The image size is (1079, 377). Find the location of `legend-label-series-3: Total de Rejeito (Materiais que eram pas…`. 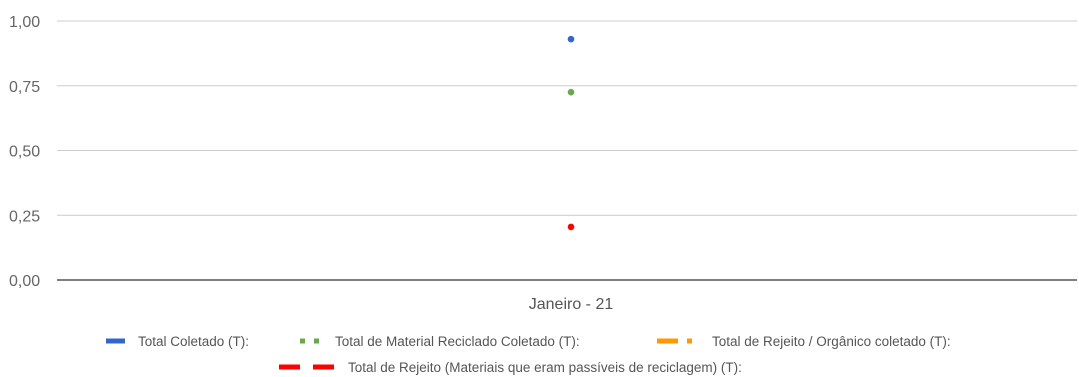

legend-label-series-3: Total de Rejeito (Materiais que eram pas… is located at coordinates (545, 367).